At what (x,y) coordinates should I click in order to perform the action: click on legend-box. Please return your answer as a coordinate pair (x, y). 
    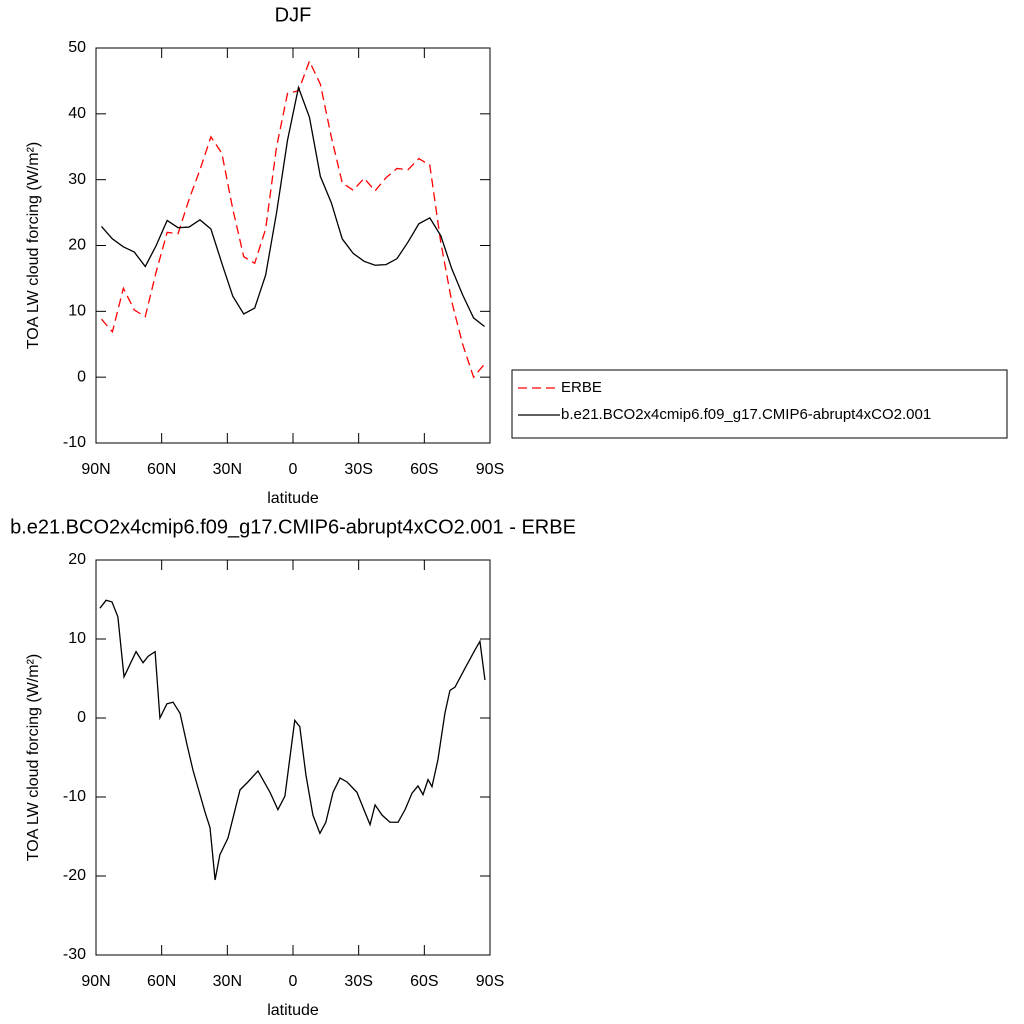
    Looking at the image, I should click on (759, 404).